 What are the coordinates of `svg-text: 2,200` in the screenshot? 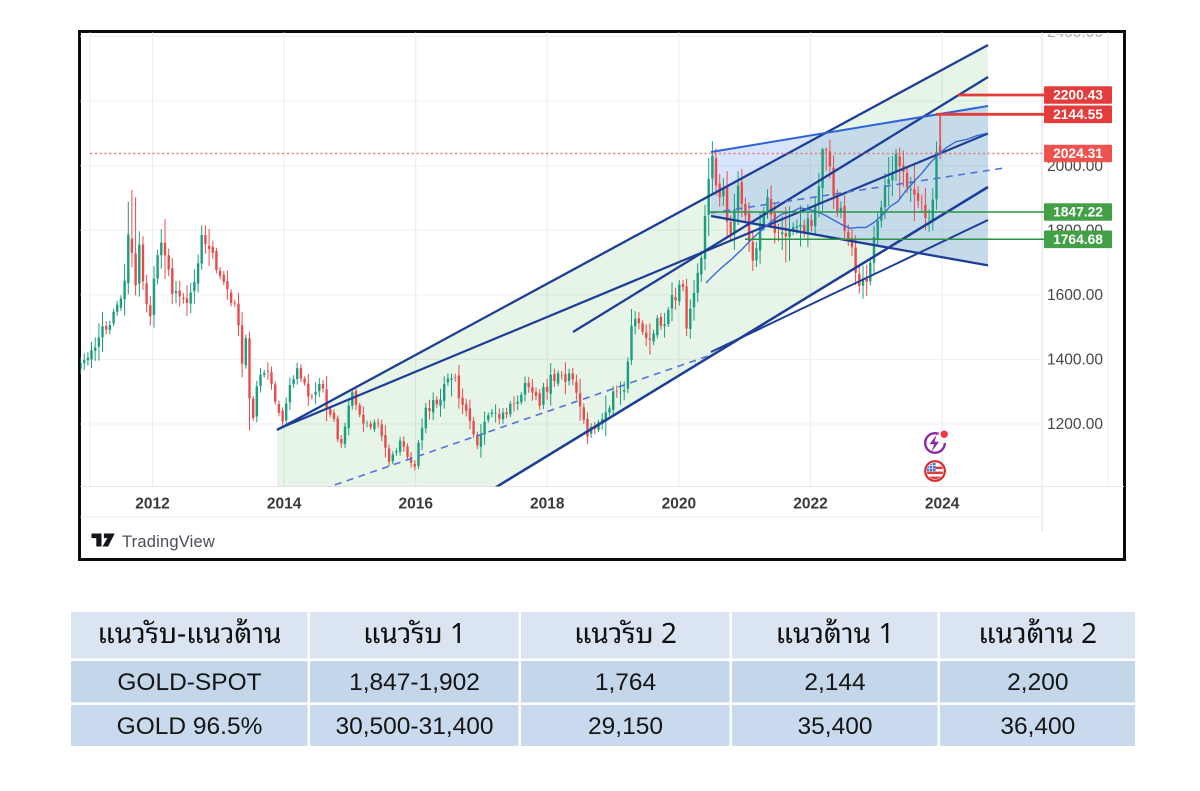 It's located at (1037, 682).